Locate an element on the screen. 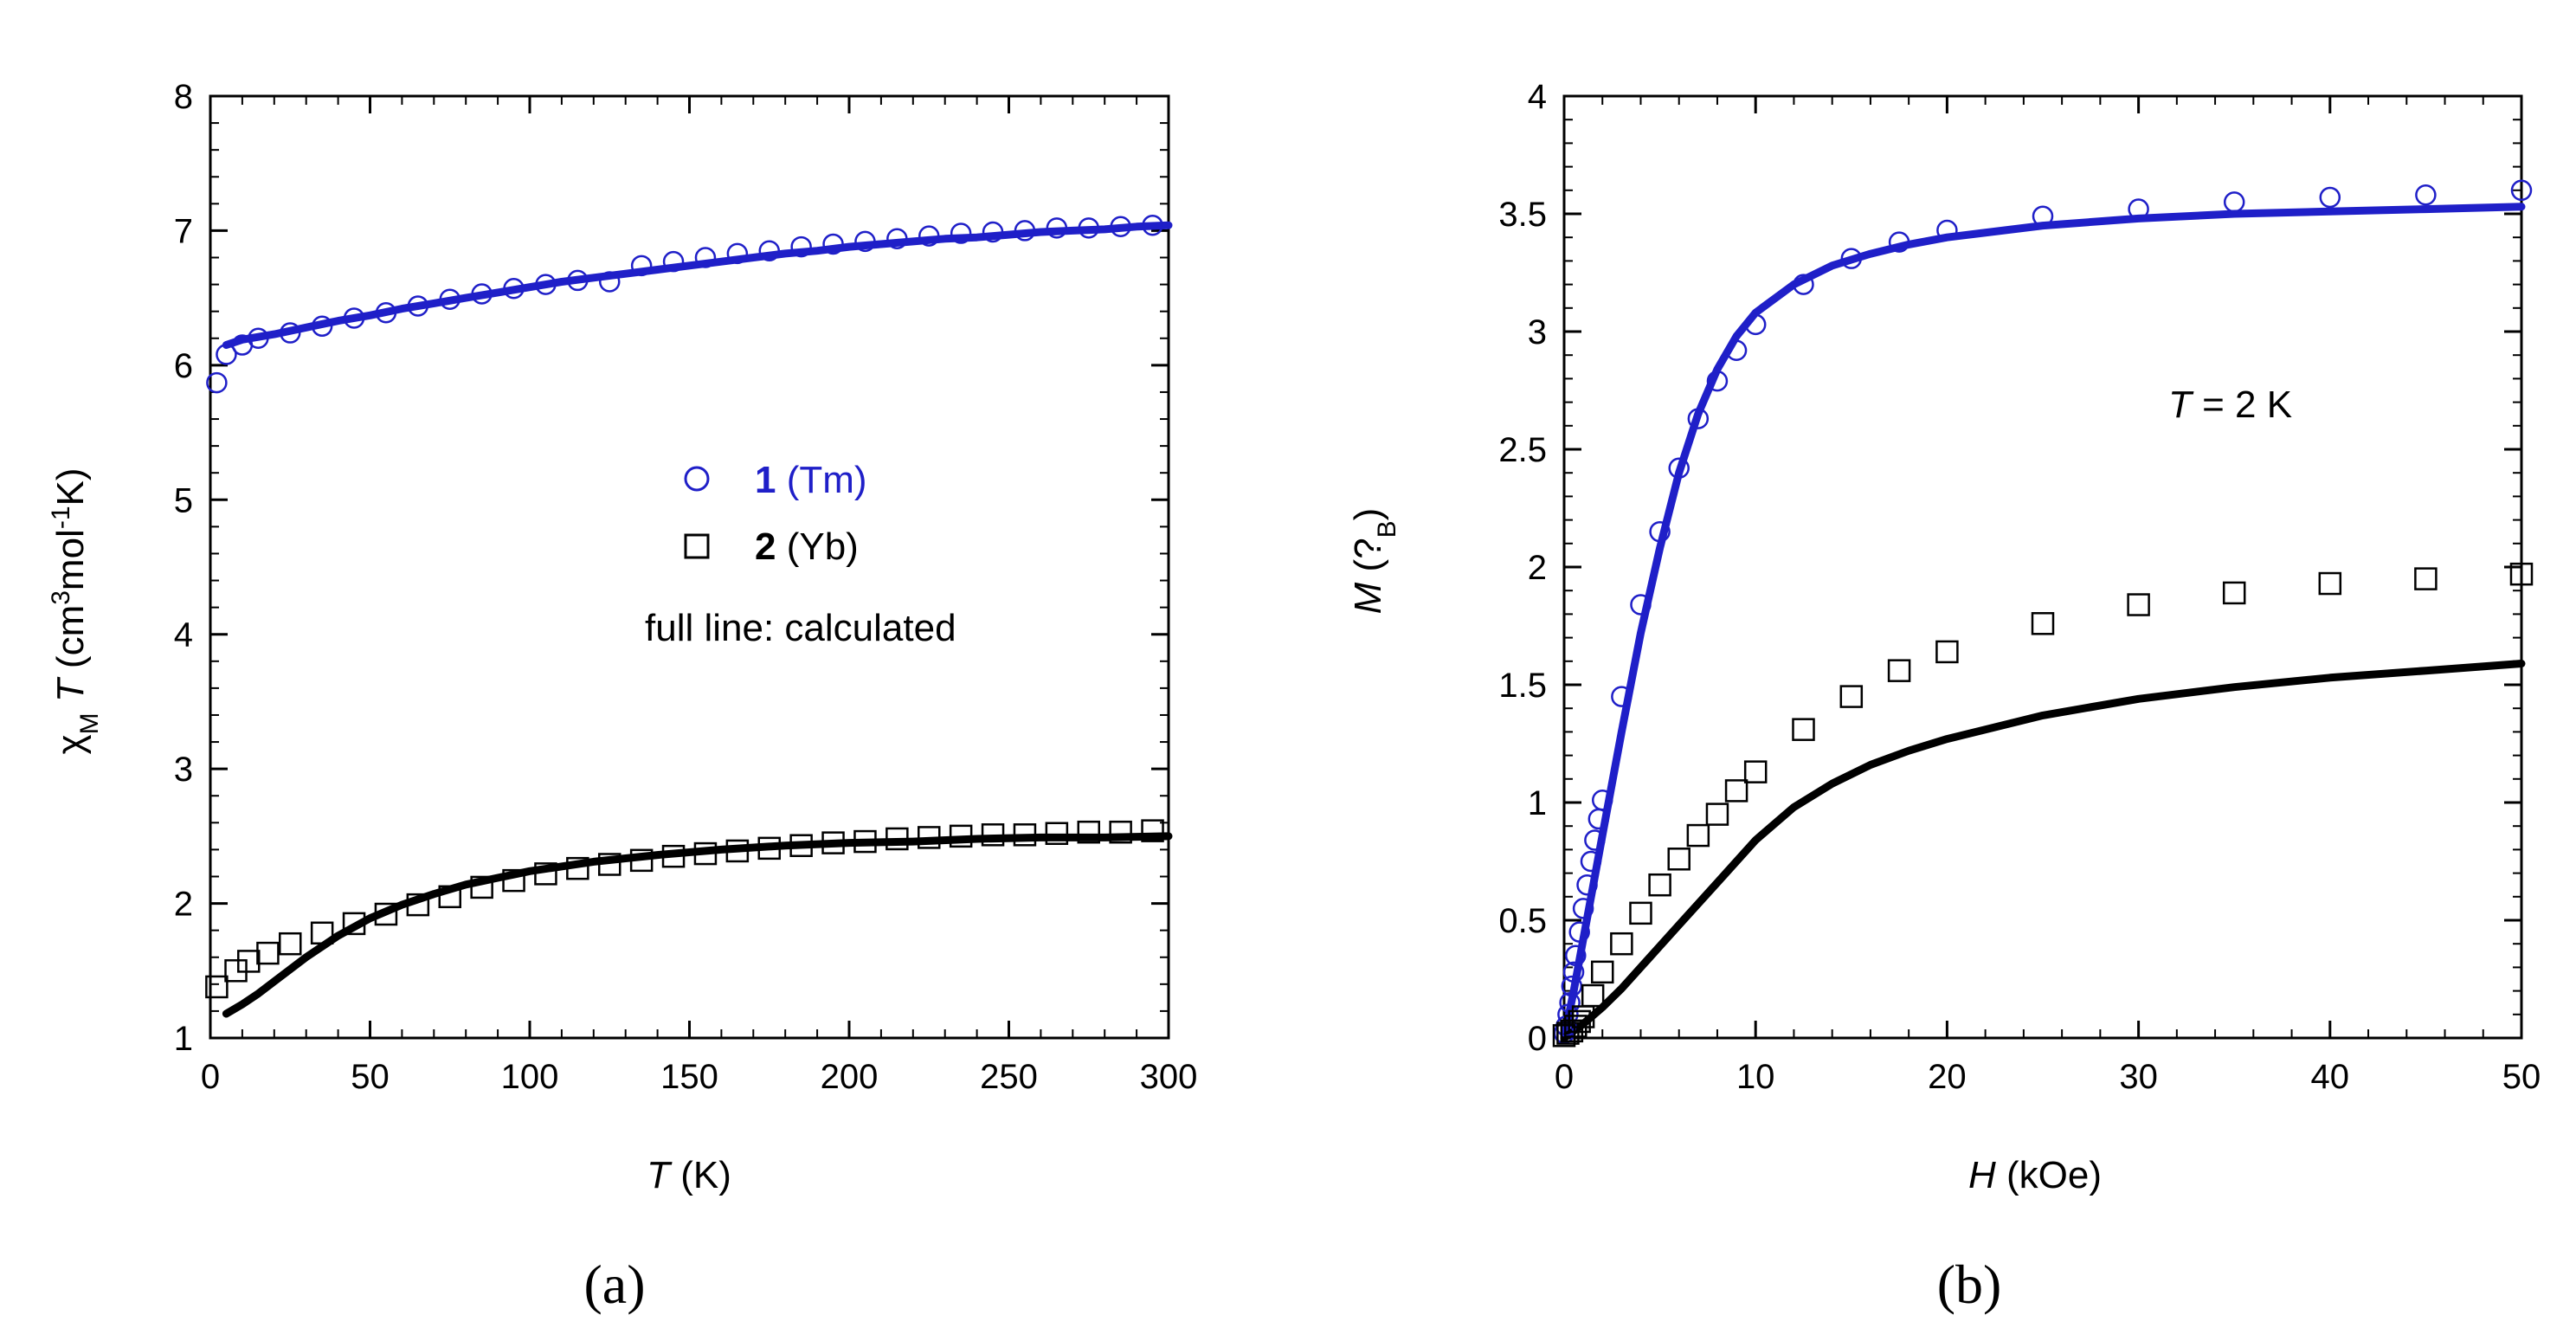 The image size is (2576, 1328). calculated-line-tm is located at coordinates (697, 285).